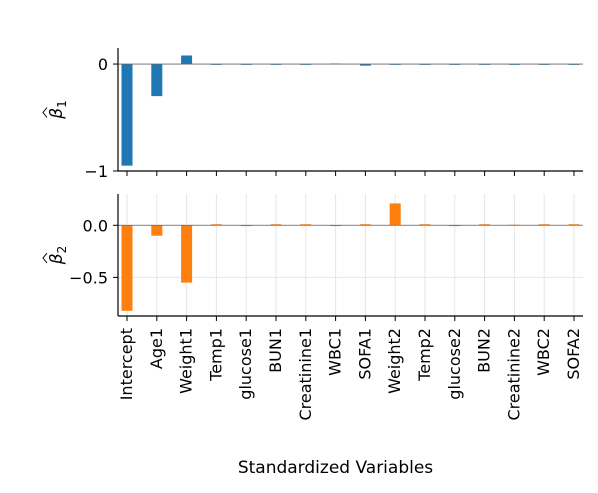 The height and width of the screenshot is (493, 598). Describe the element at coordinates (394, 361) in the screenshot. I see `x-tick-label-weight2: Weight2` at that location.